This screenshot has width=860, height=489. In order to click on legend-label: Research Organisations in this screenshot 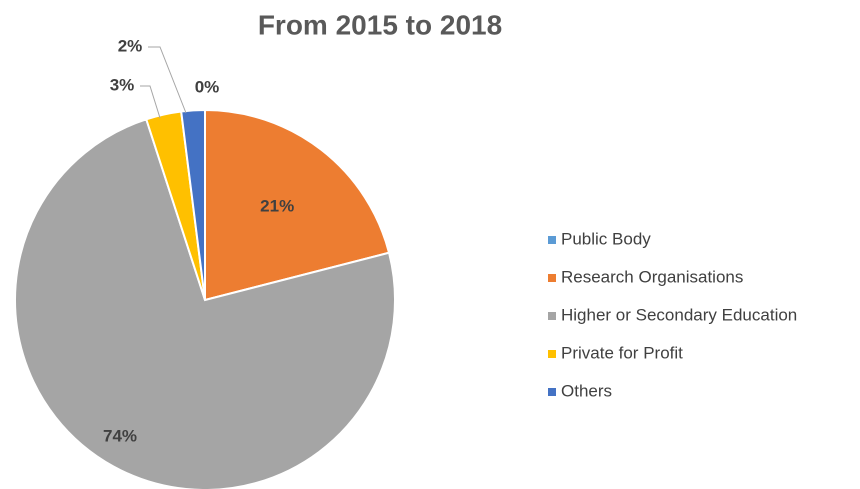, I will do `click(652, 276)`.